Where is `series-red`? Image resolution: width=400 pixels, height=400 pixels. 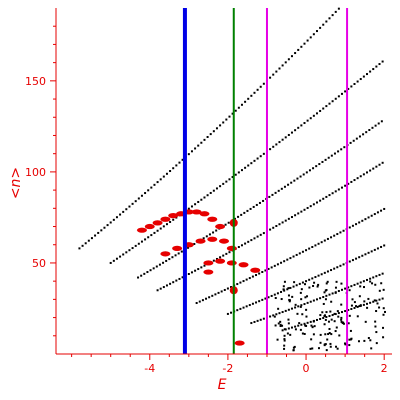 series-red is located at coordinates (198, 277).